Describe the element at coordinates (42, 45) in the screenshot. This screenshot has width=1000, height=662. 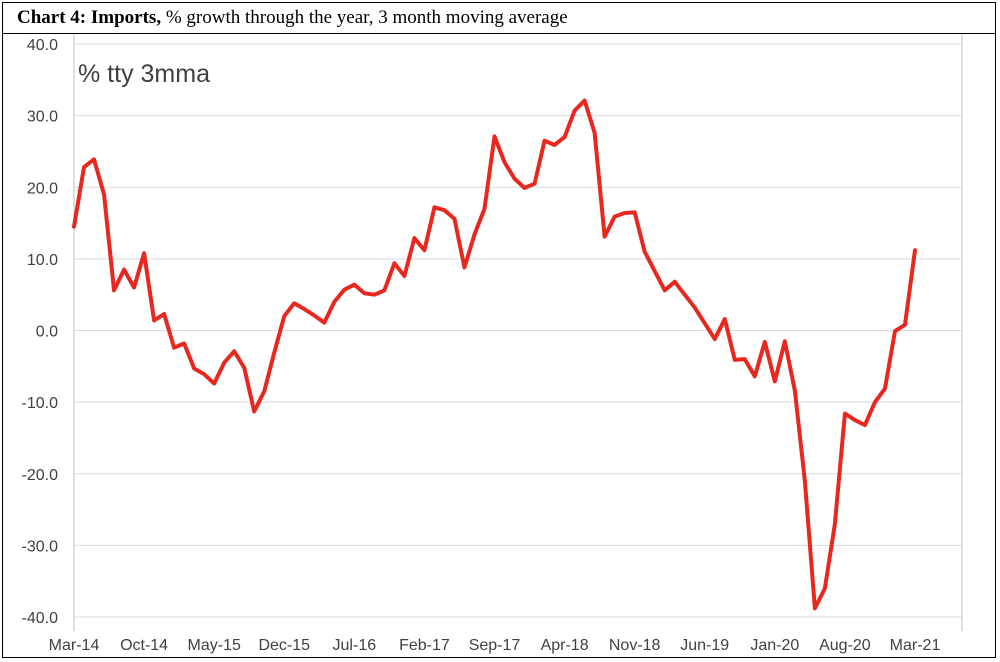
I see `y-tick-label: 40.0` at that location.